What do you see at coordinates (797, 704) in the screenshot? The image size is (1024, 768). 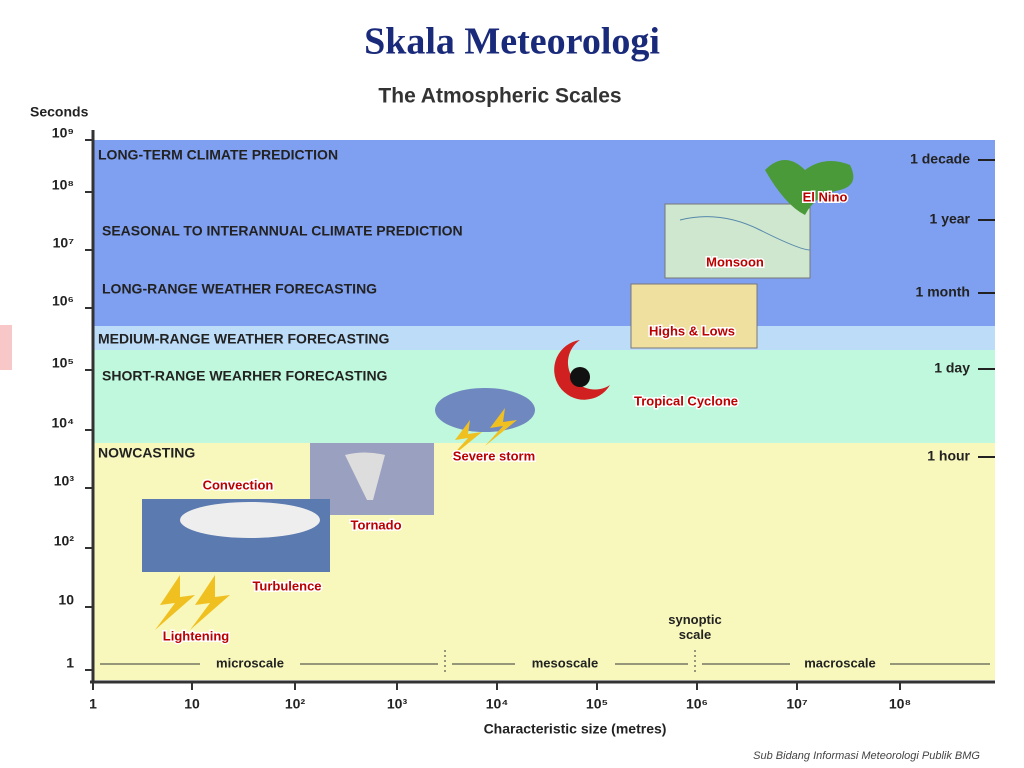 I see `x-tick-label: 10⁷` at bounding box center [797, 704].